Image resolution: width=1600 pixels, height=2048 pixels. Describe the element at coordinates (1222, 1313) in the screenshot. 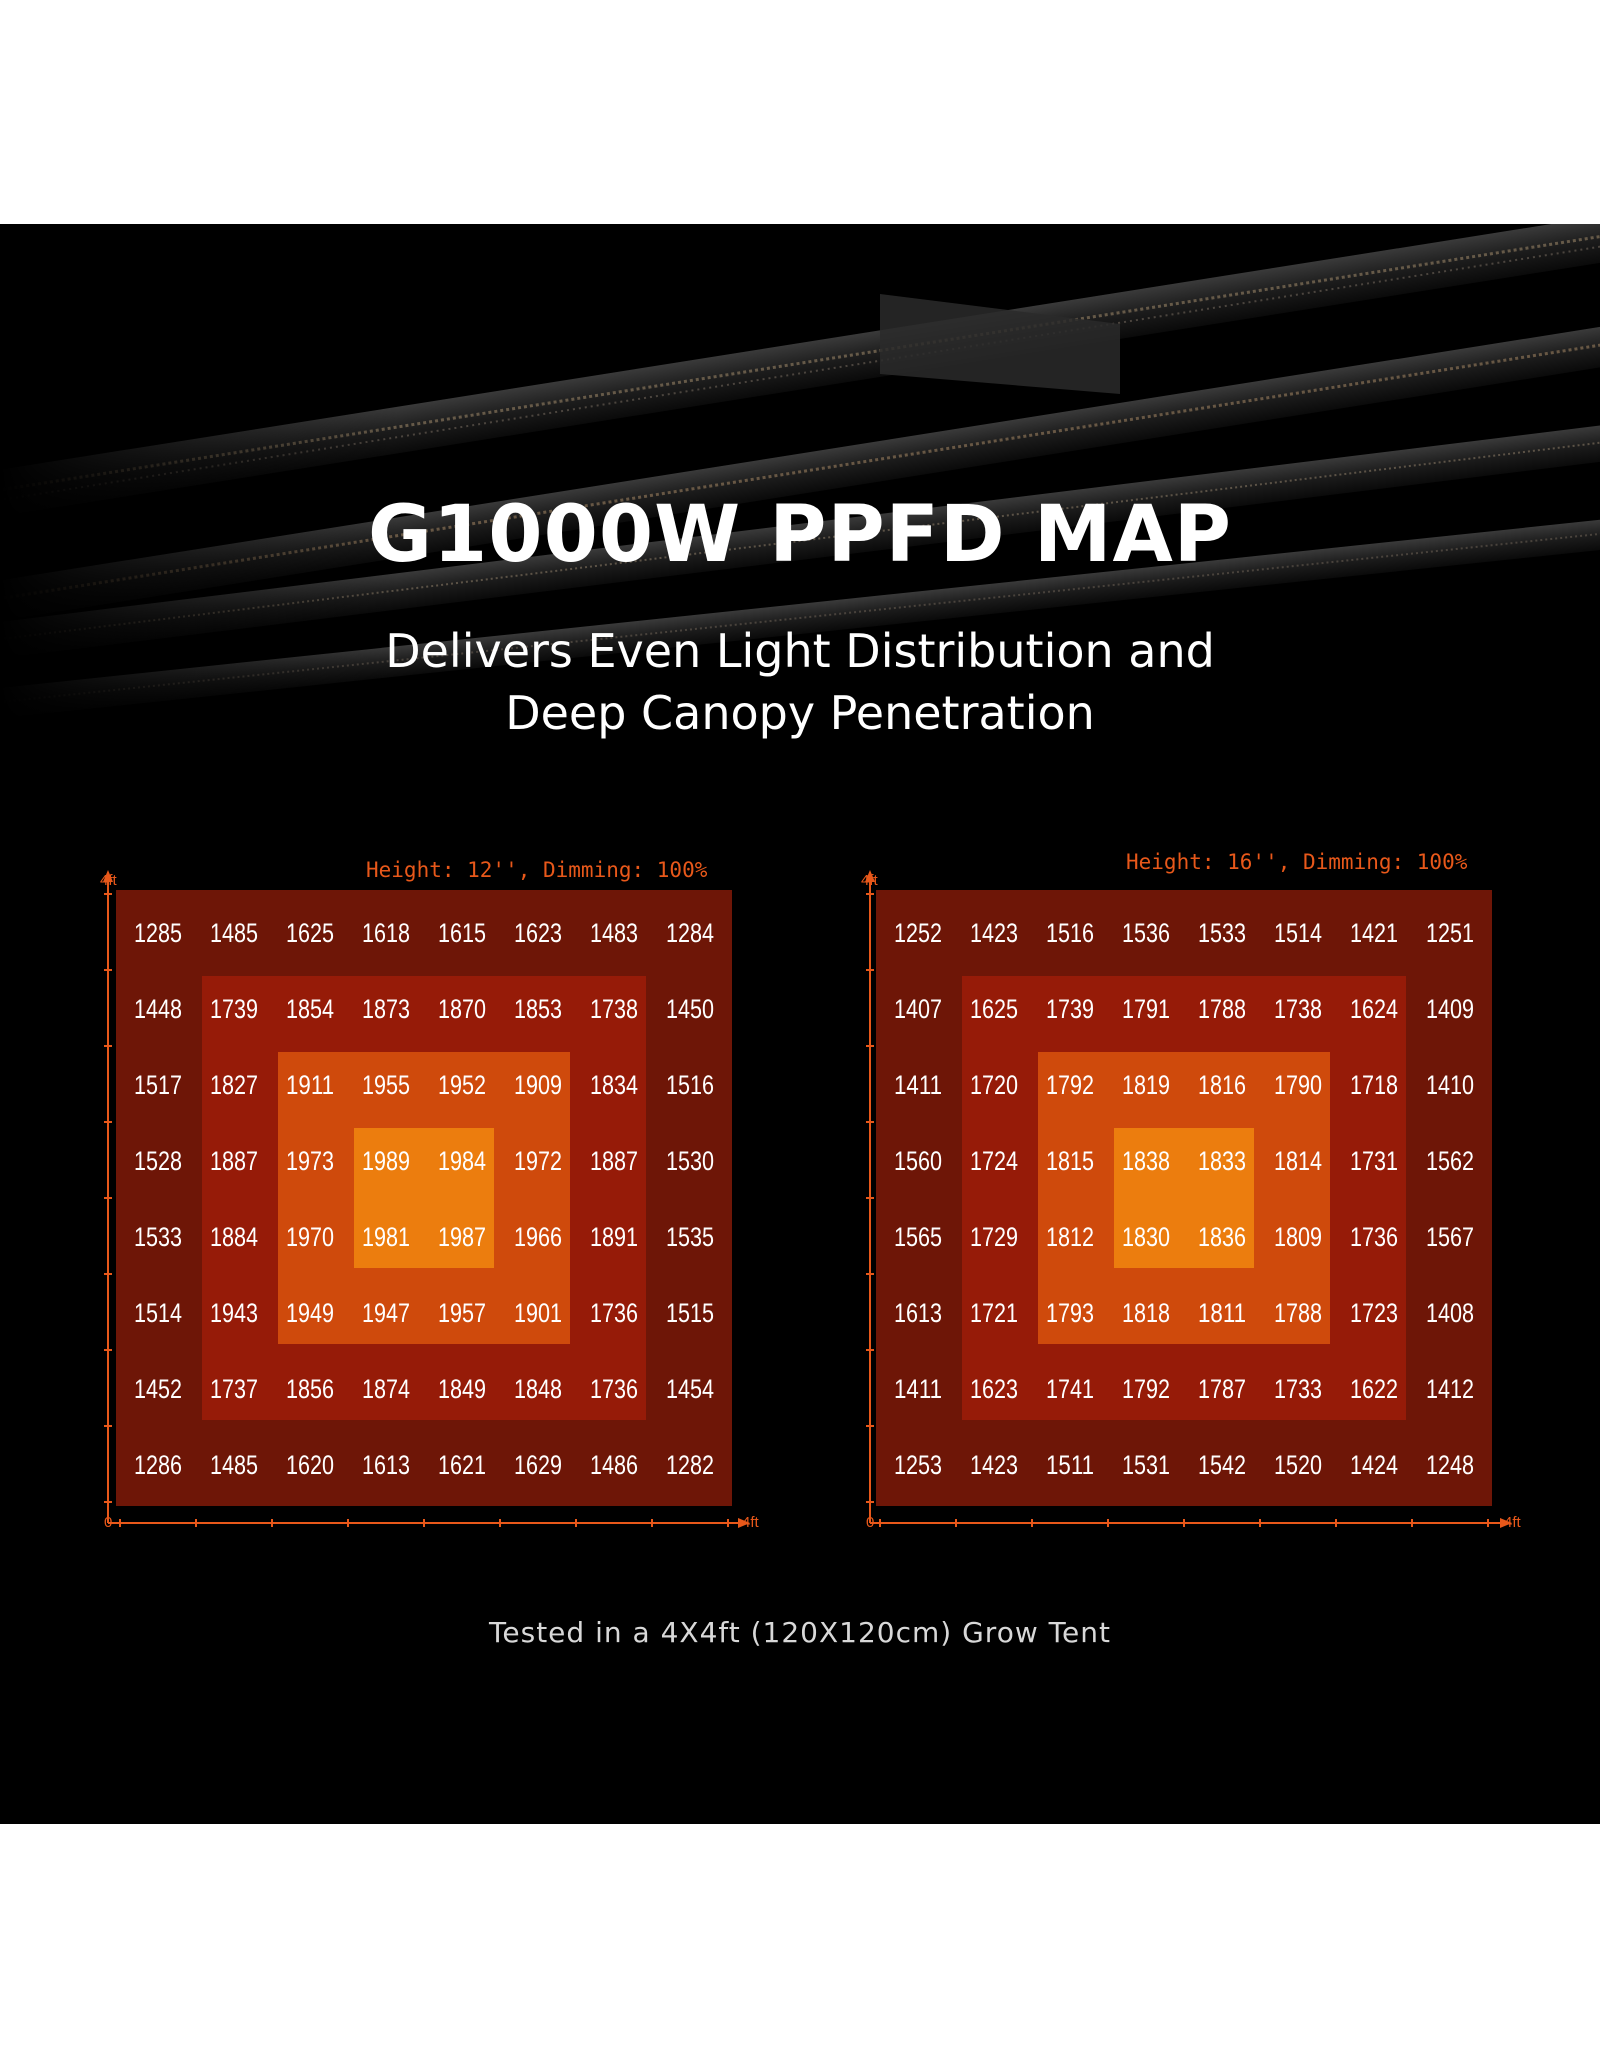

I see `heatmap-cell-value: 1811` at that location.